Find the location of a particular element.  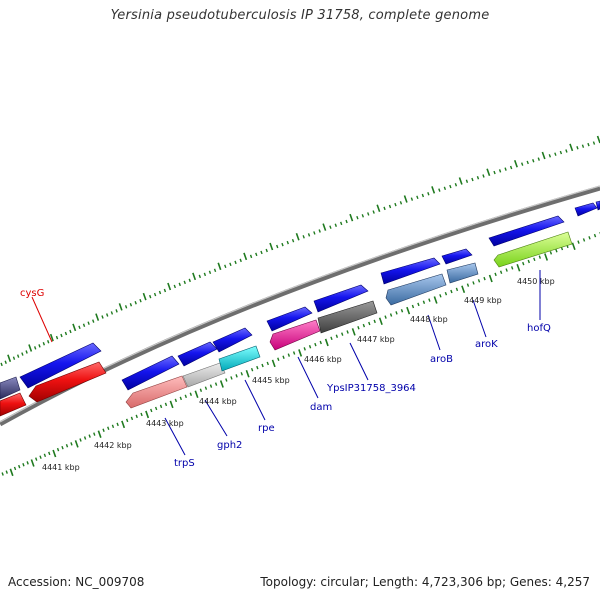

ruler-label: 4445 kbp is located at coordinates (271, 380).